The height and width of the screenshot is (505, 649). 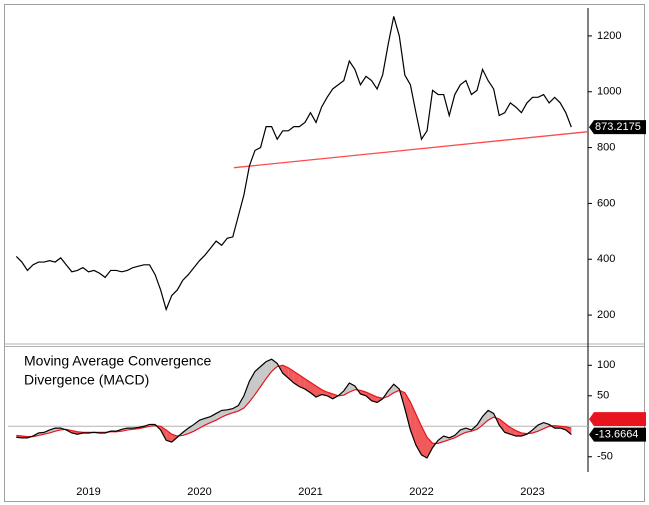 I want to click on last-value-label: 873.2175, so click(x=618, y=127).